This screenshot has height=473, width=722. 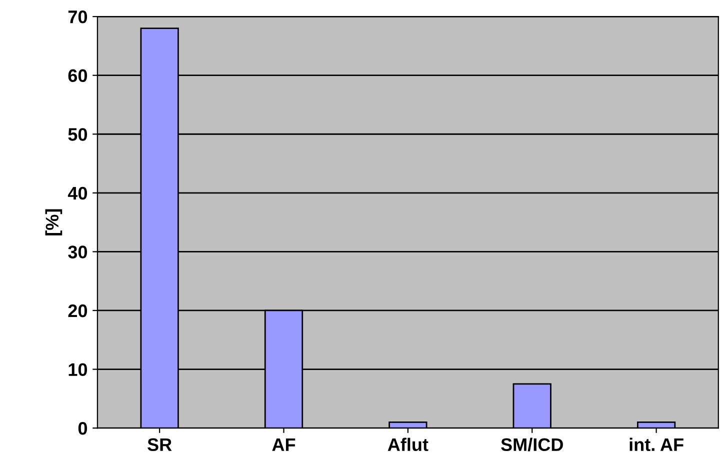 I want to click on y-tick-label: 0, so click(x=83, y=428).